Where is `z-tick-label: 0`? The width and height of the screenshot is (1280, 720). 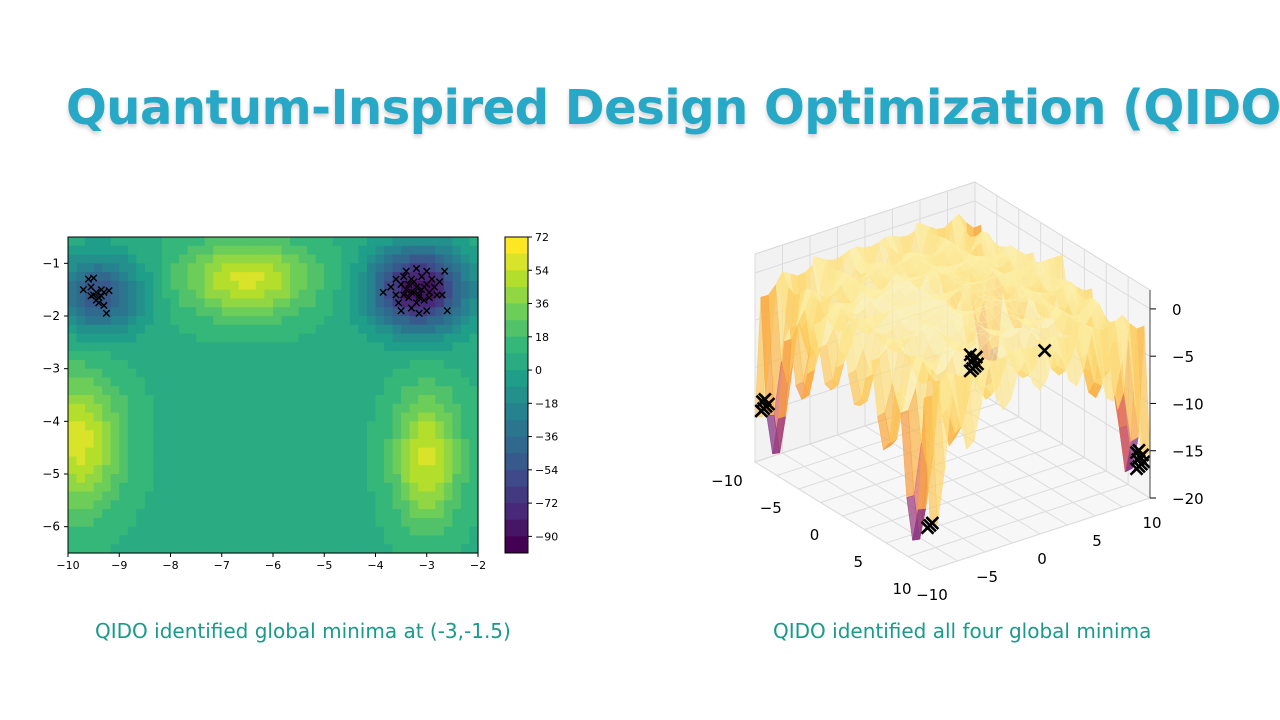 z-tick-label: 0 is located at coordinates (1177, 310).